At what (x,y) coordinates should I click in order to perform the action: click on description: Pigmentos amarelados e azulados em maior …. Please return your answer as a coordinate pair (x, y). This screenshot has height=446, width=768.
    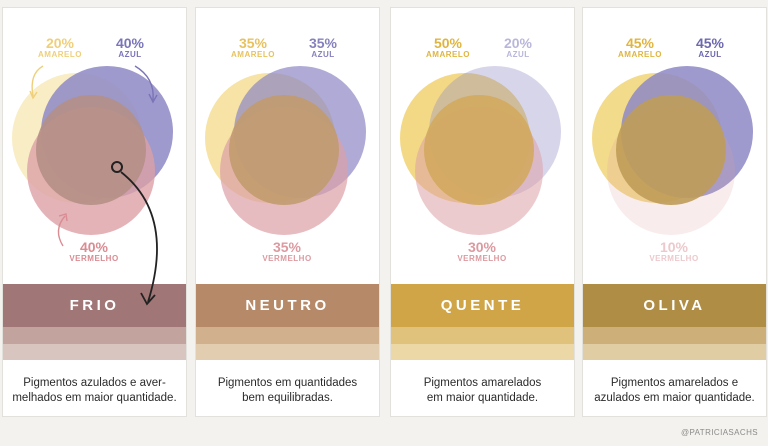
    Looking at the image, I should click on (674, 391).